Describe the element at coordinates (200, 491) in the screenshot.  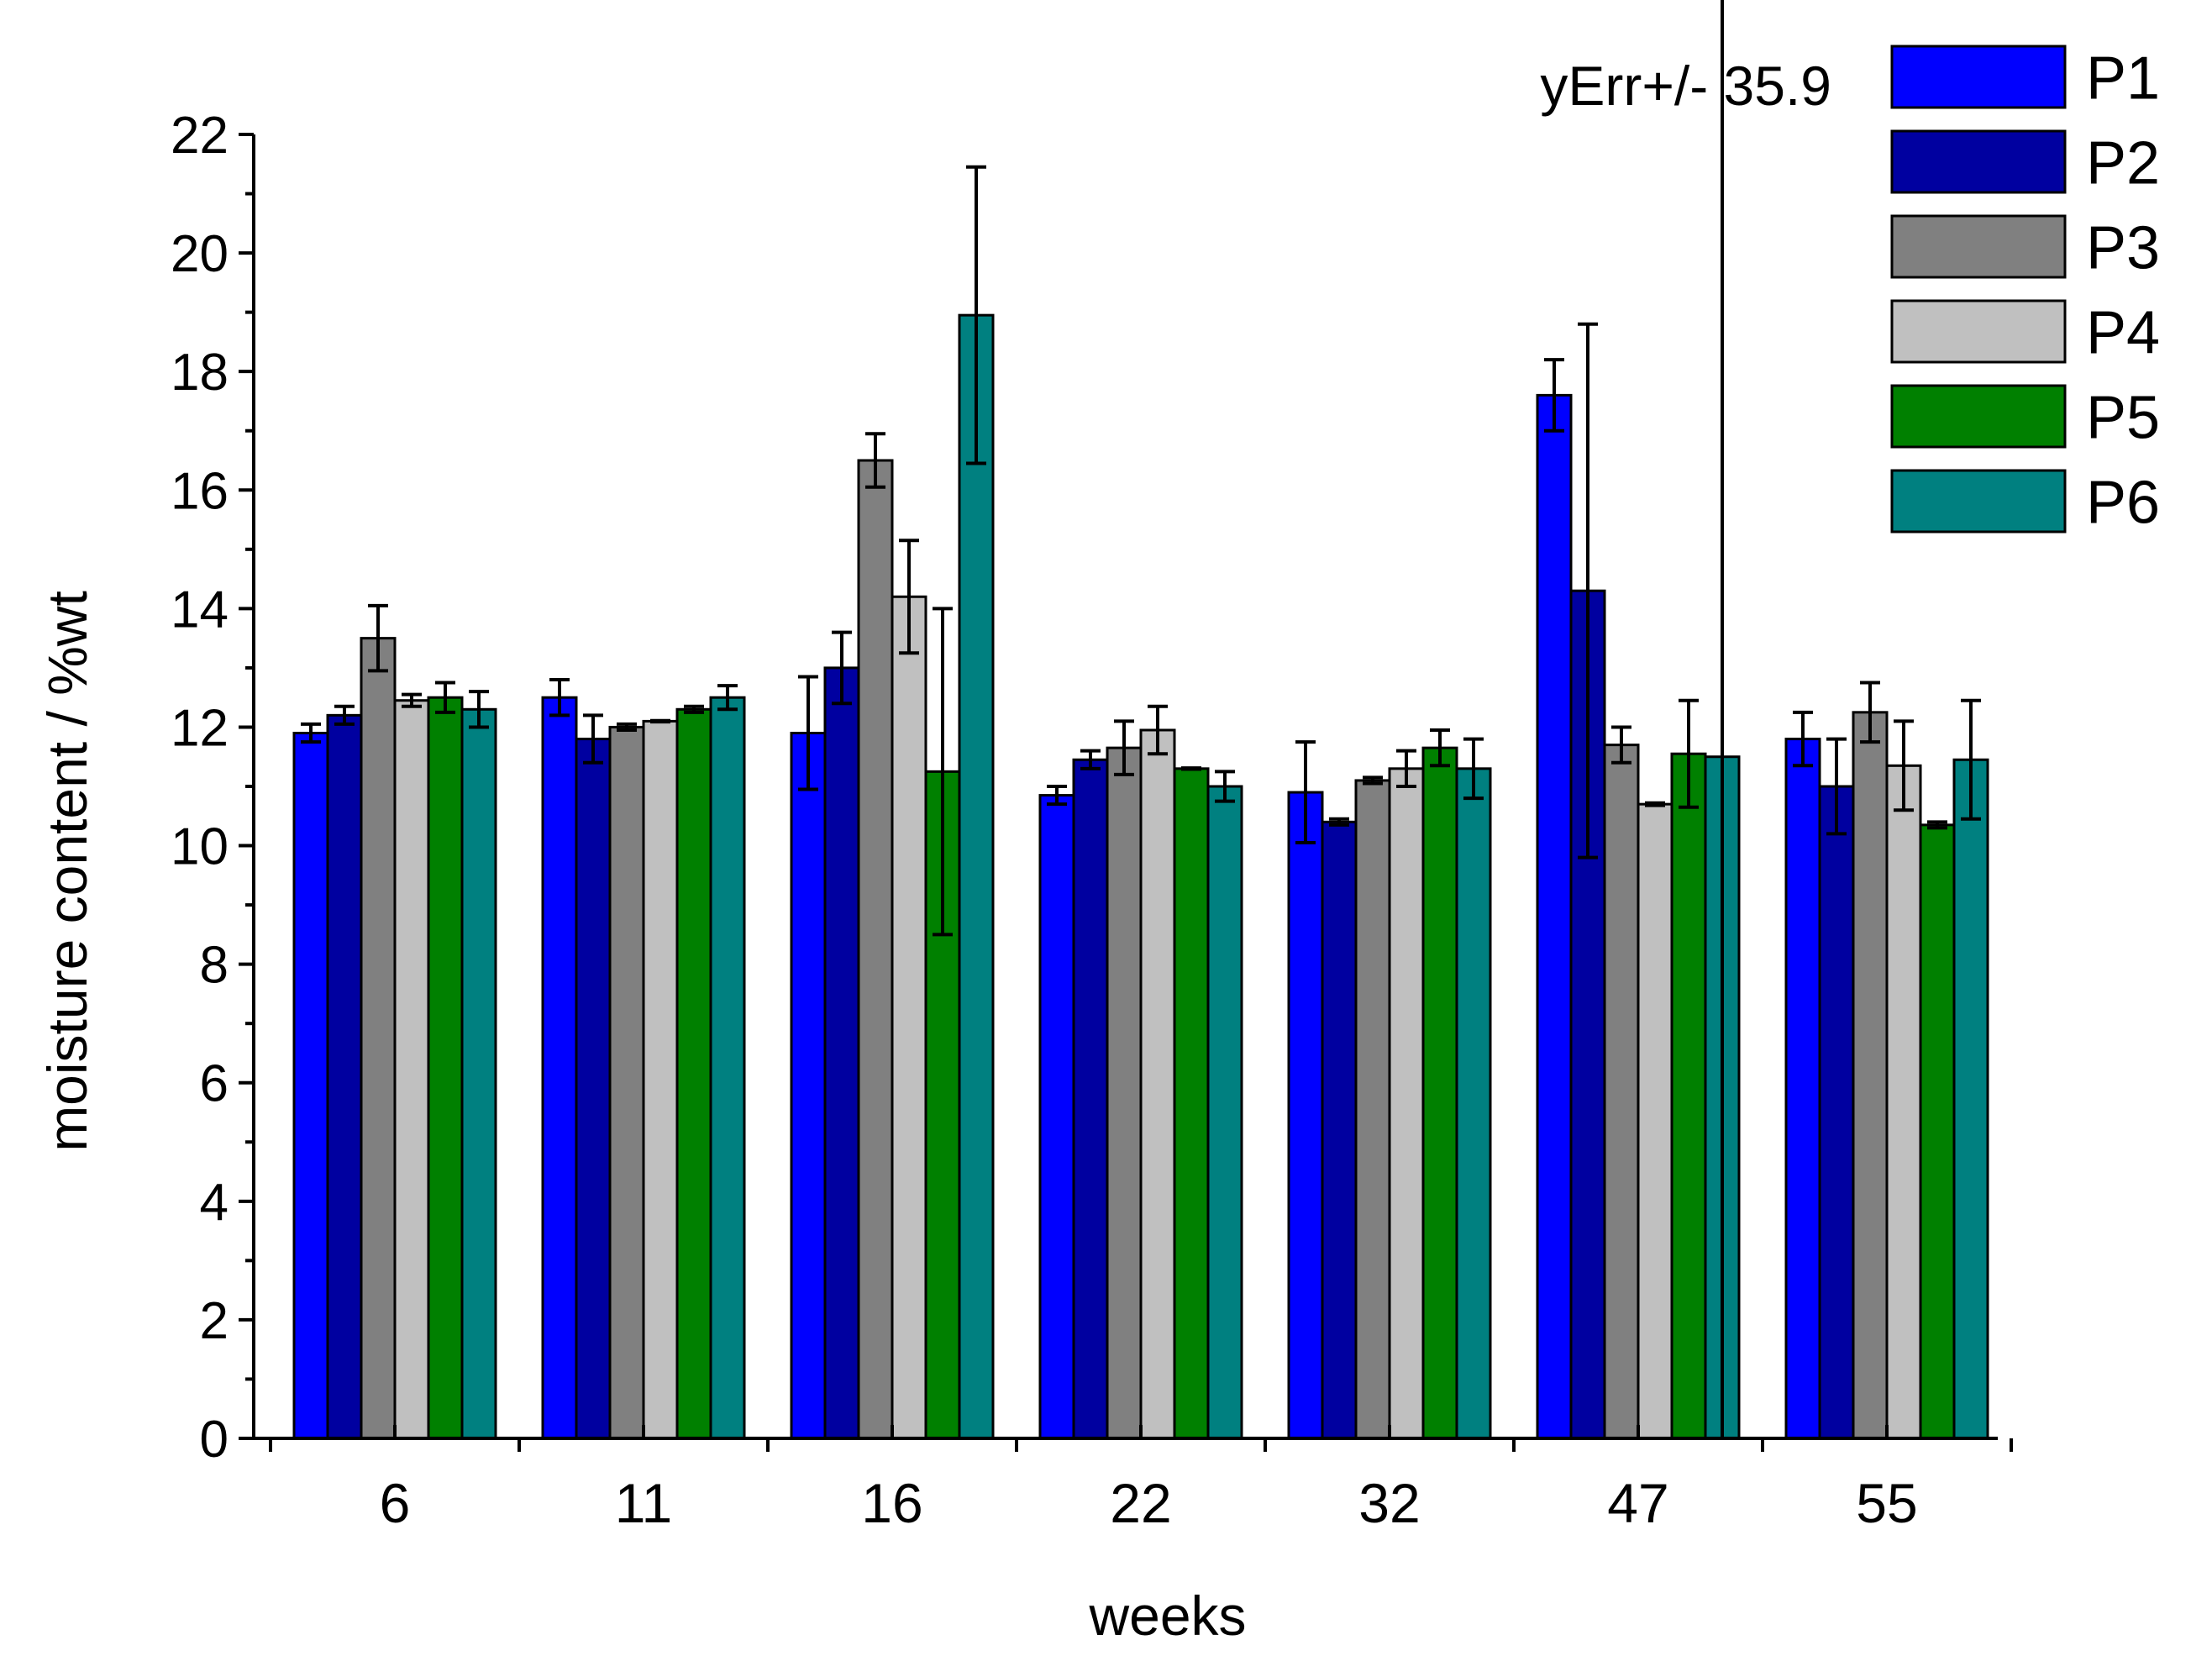
I see `y-tick-label: 16` at that location.